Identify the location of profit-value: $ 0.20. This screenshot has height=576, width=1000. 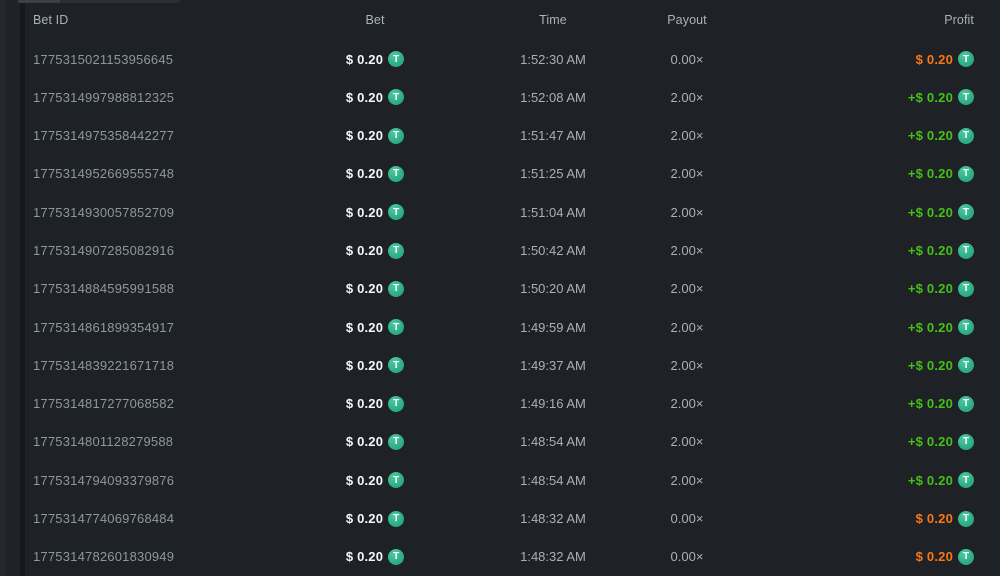
(934, 557).